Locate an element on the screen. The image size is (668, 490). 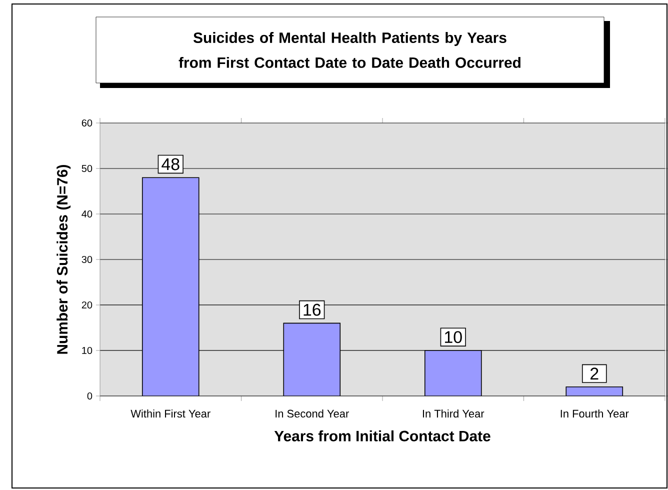
y-tick-label: 50 is located at coordinates (87, 168).